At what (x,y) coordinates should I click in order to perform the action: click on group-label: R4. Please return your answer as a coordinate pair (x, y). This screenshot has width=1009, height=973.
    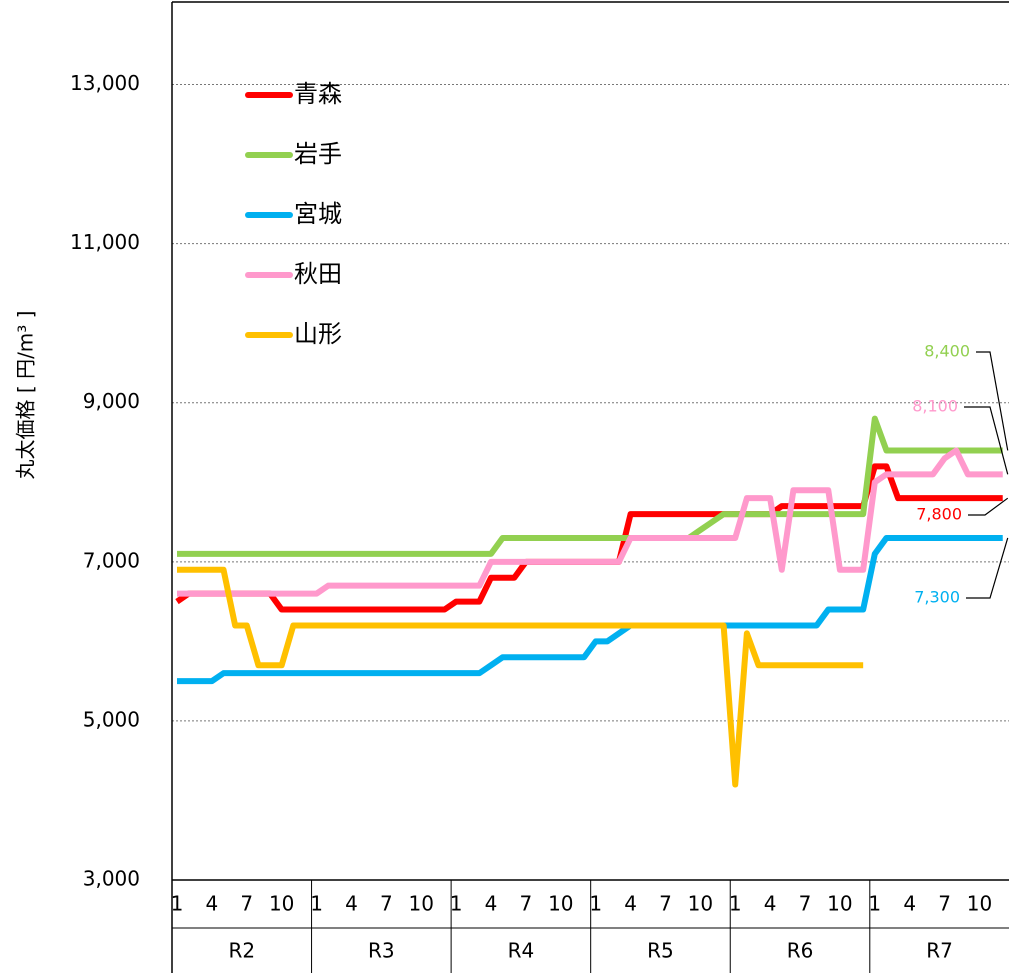
    Looking at the image, I should click on (521, 951).